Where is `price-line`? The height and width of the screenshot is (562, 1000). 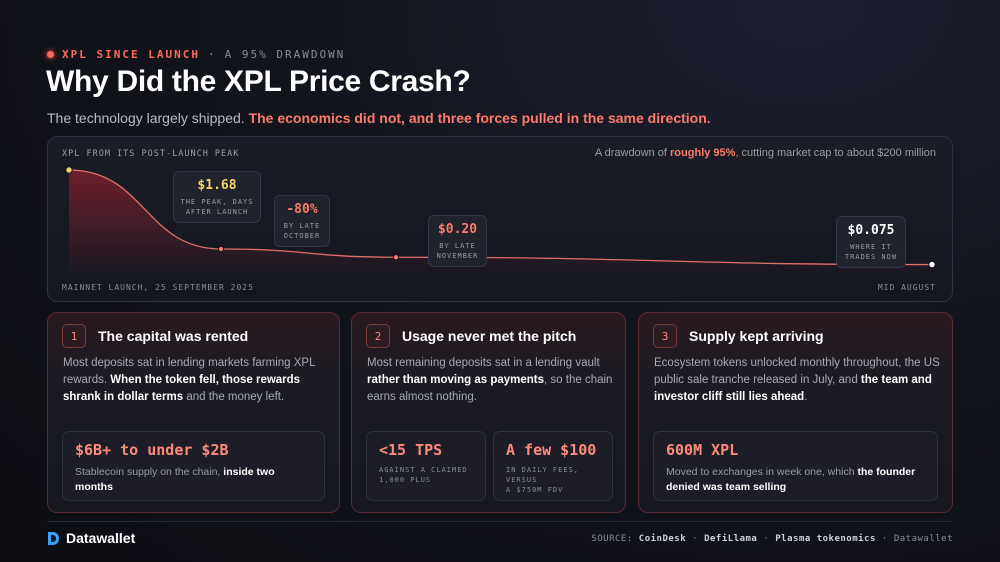 price-line is located at coordinates (500, 217).